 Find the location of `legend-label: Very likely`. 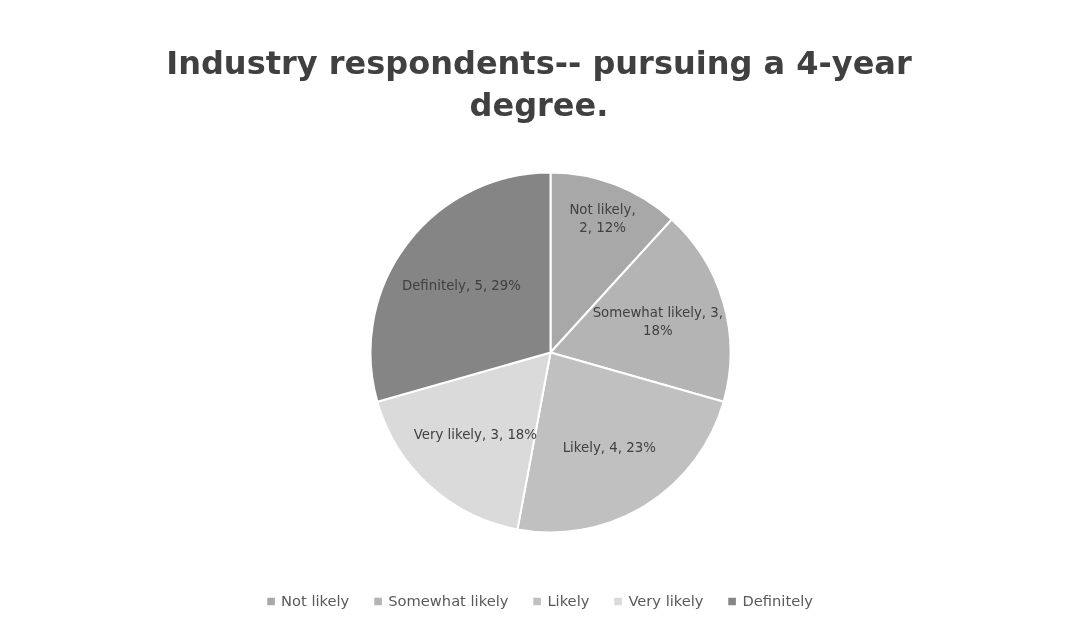

legend-label: Very likely is located at coordinates (666, 600).